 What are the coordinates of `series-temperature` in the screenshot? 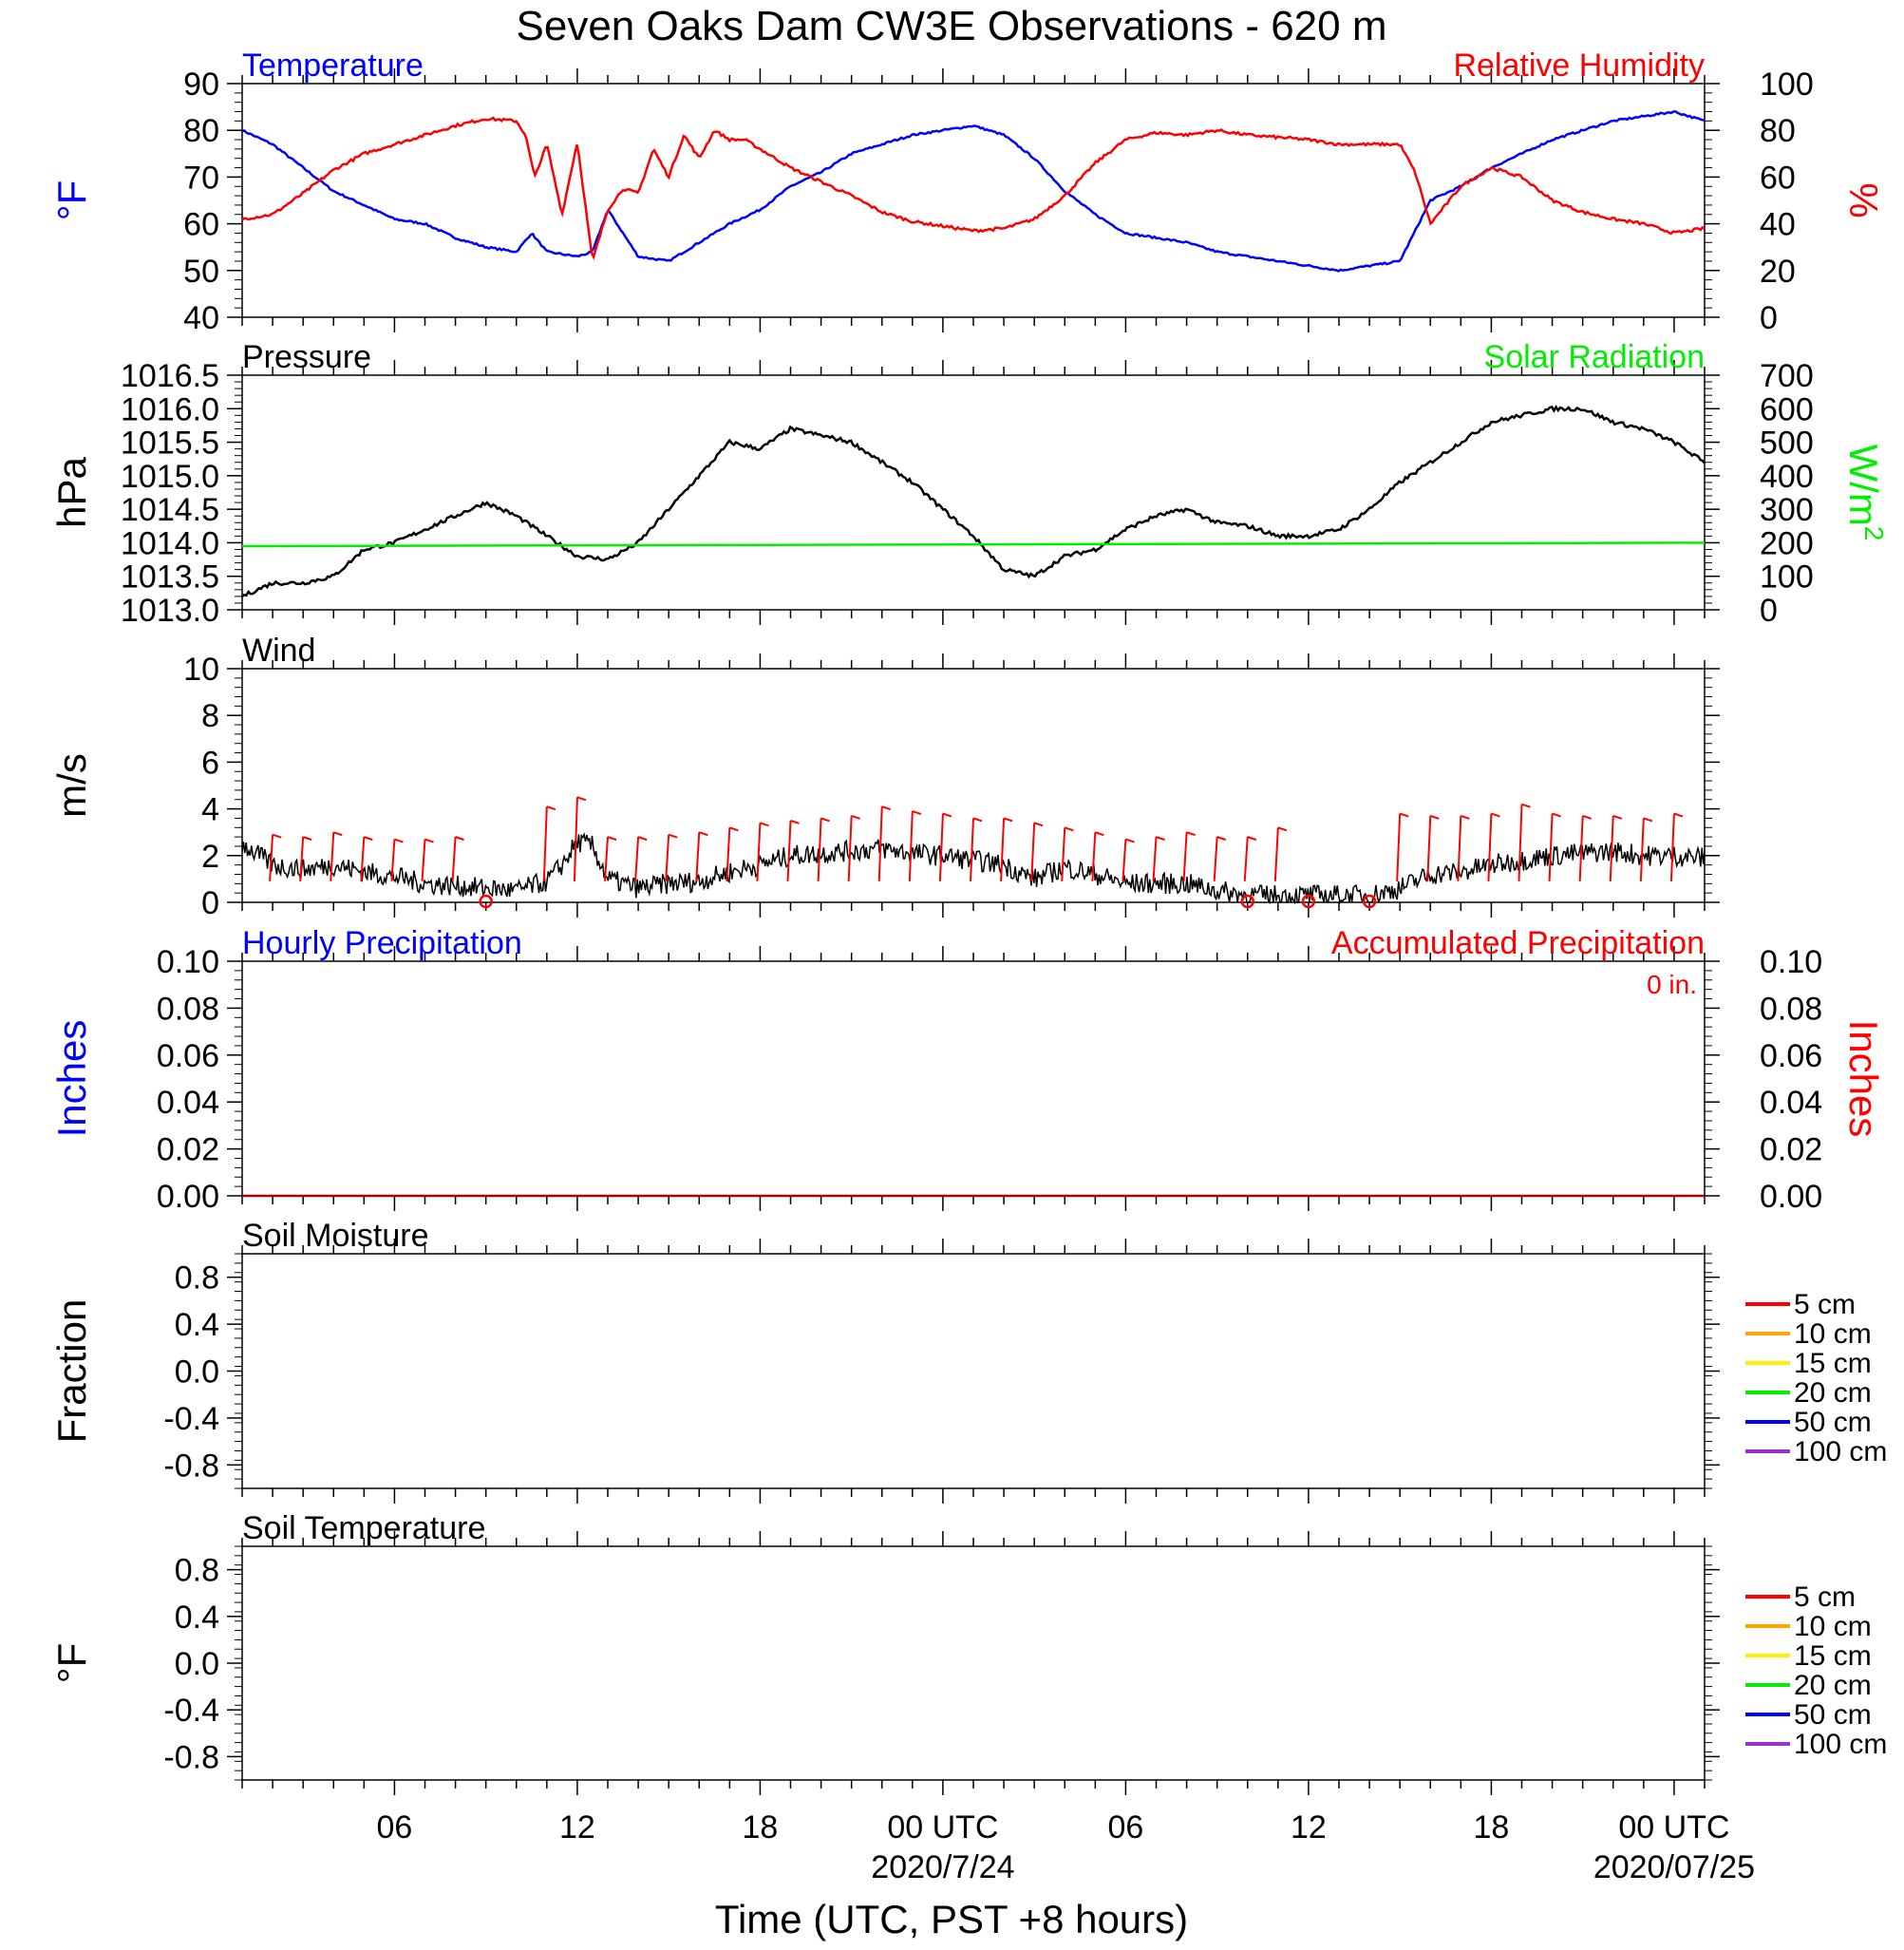 It's located at (974, 191).